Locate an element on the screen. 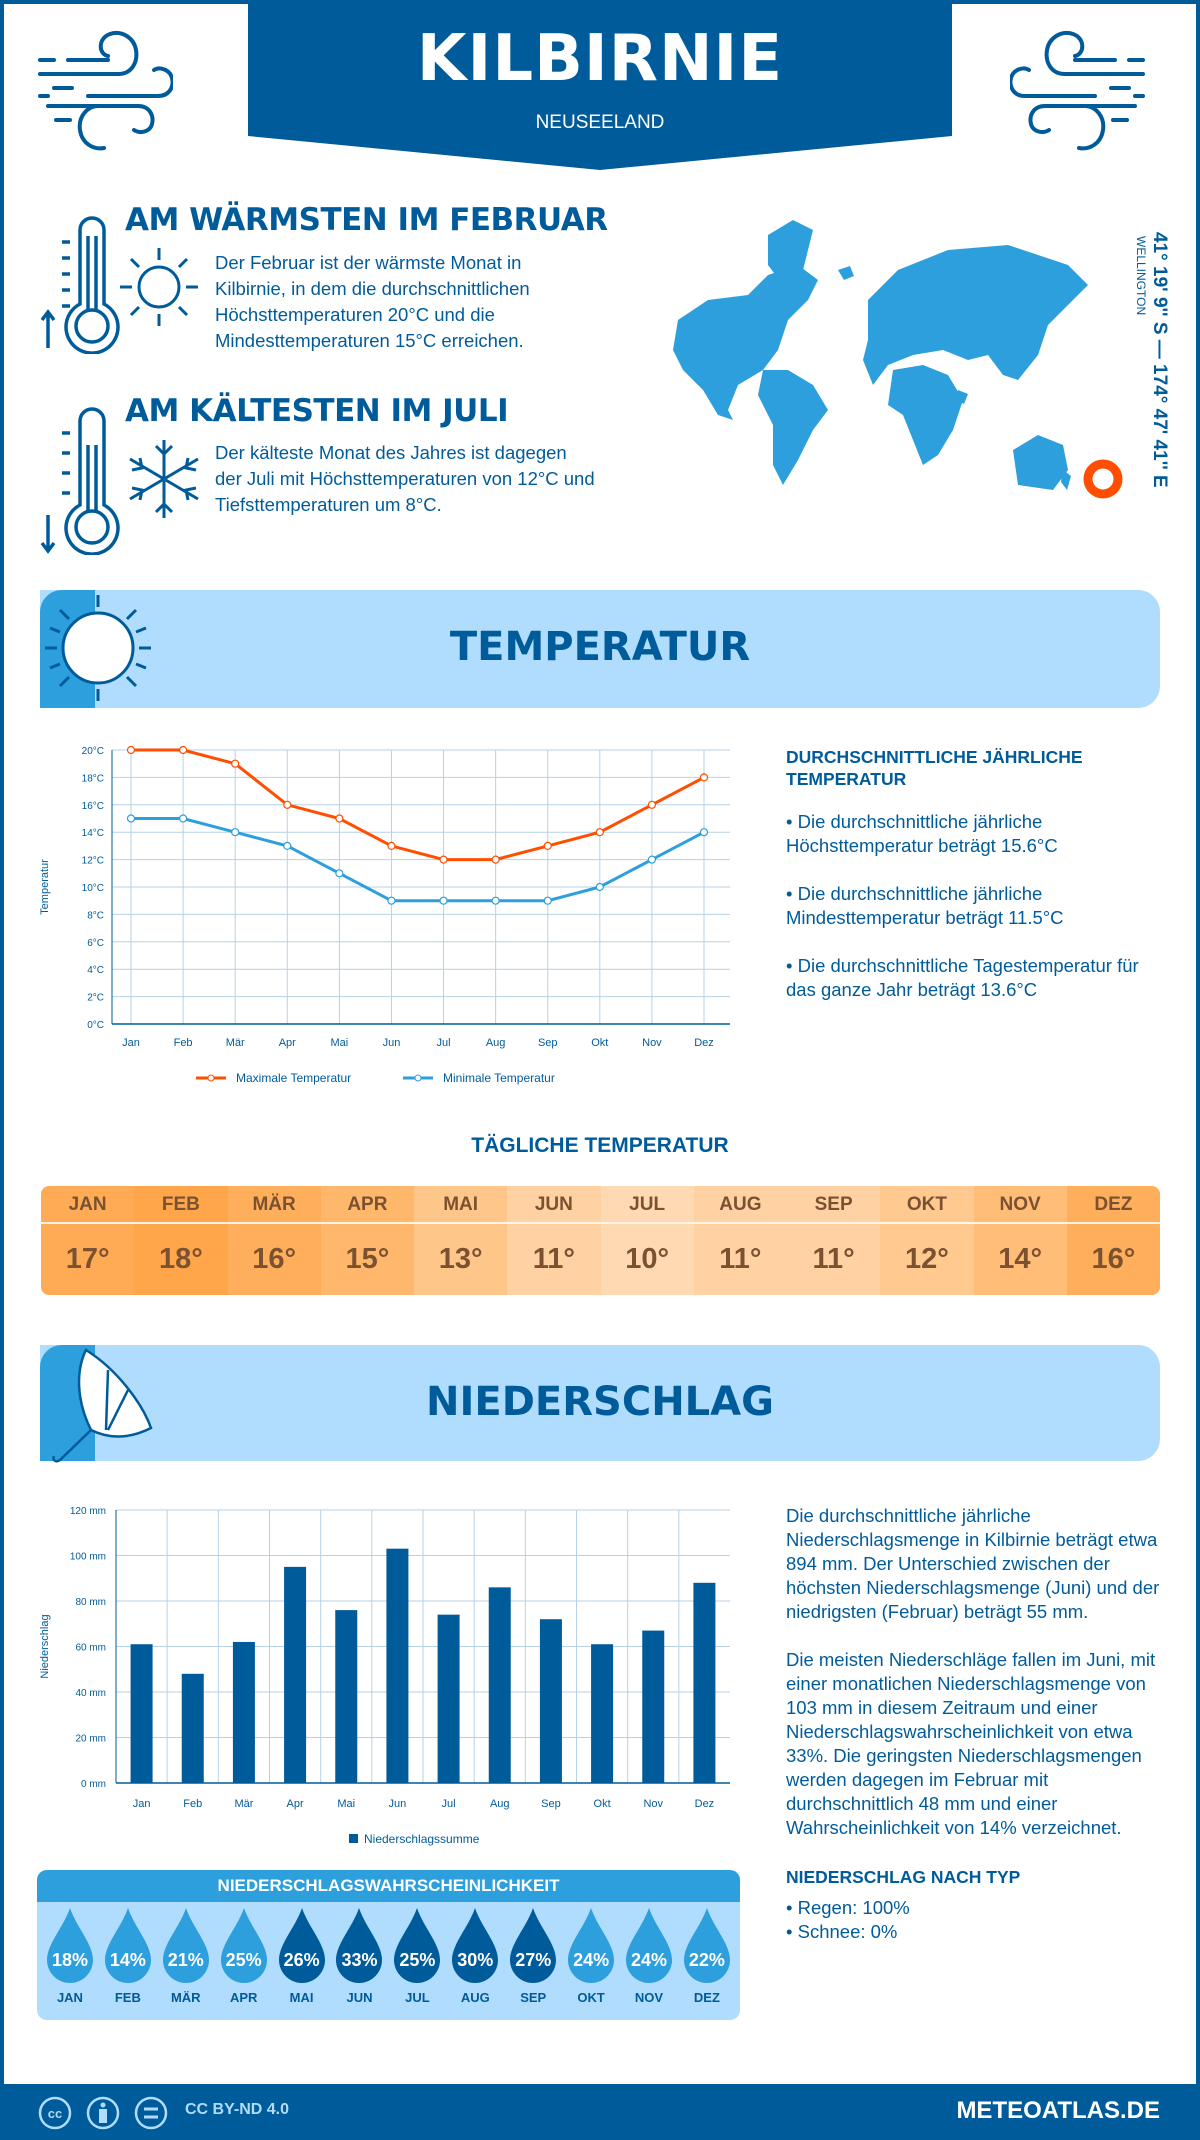 This screenshot has width=1200, height=2140. daily-month: MAI is located at coordinates (461, 1205).